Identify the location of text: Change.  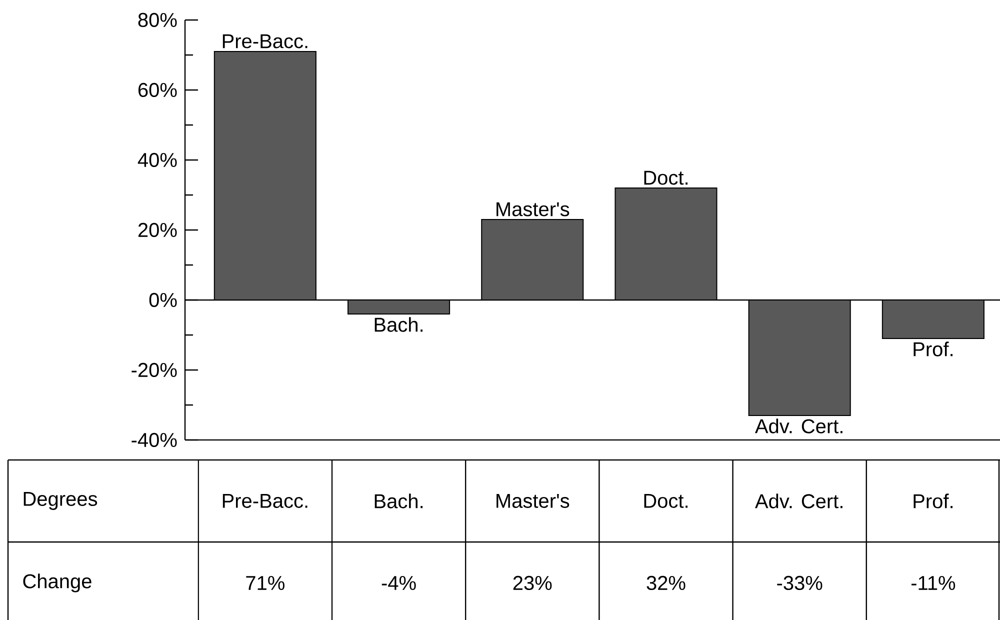
(57, 583).